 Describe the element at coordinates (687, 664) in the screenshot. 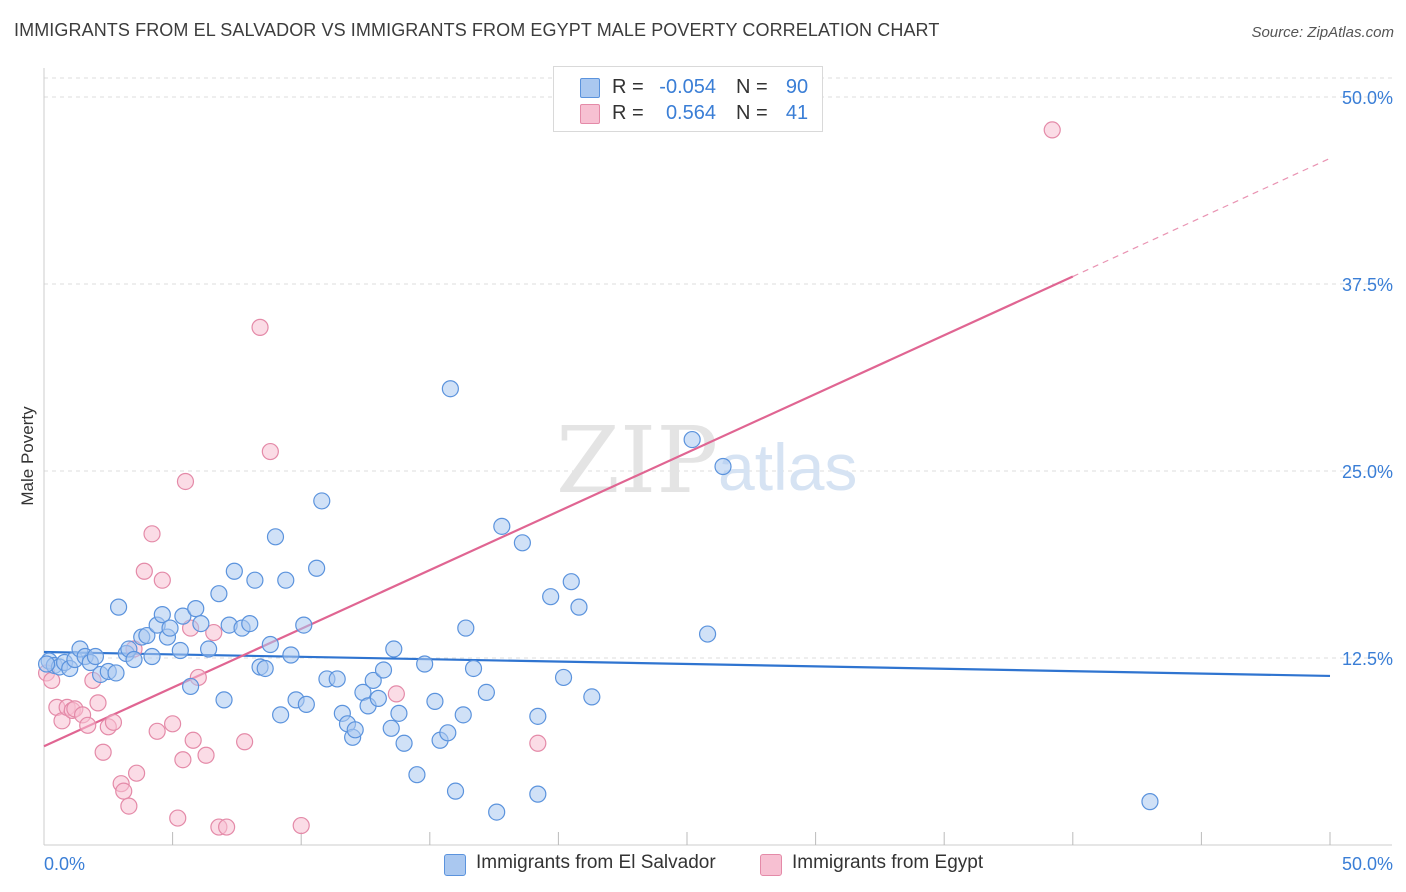

I see `el-salvador-trend-line` at that location.